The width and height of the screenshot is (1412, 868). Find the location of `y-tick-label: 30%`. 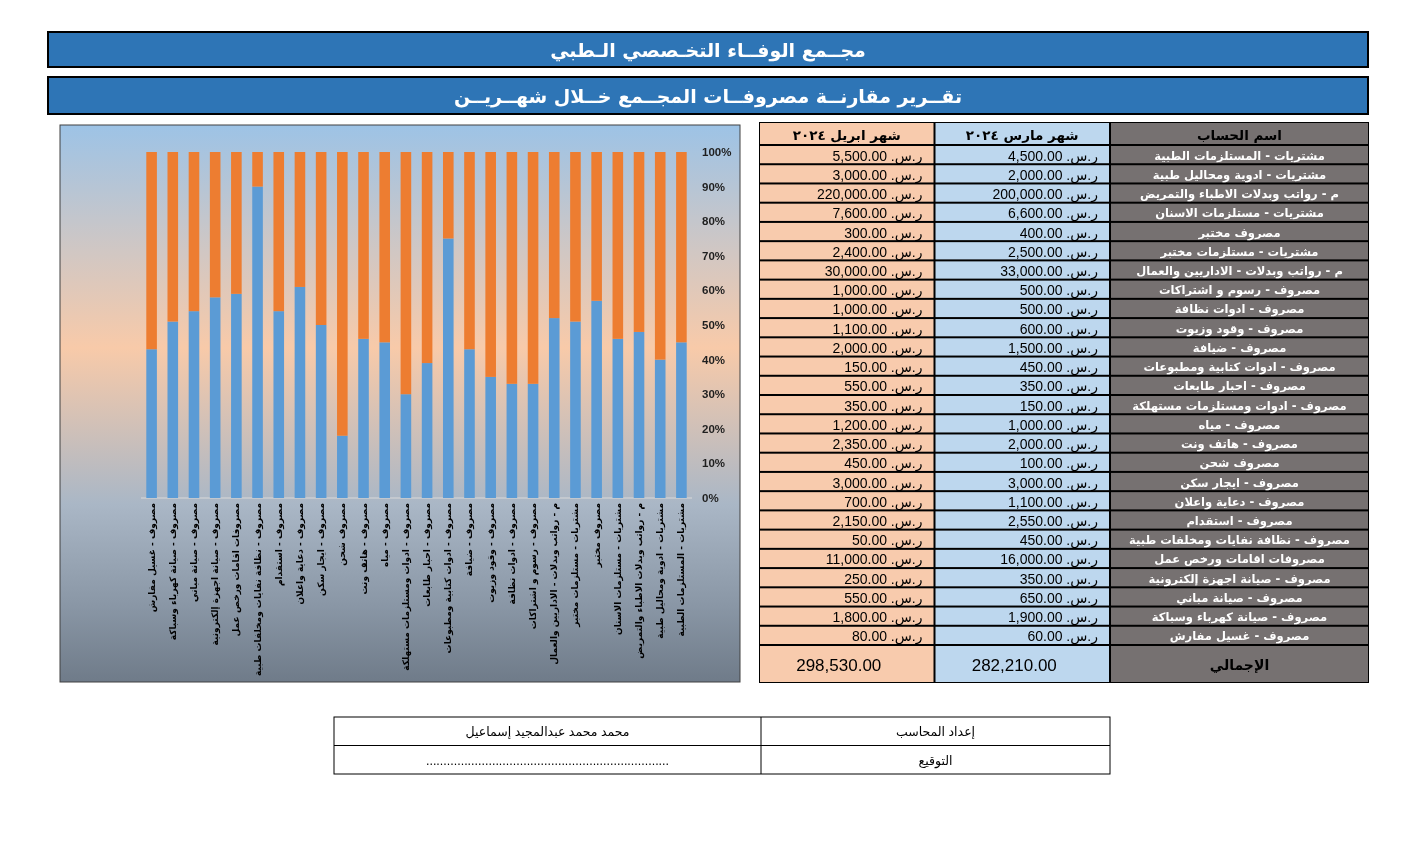

y-tick-label: 30% is located at coordinates (714, 394).